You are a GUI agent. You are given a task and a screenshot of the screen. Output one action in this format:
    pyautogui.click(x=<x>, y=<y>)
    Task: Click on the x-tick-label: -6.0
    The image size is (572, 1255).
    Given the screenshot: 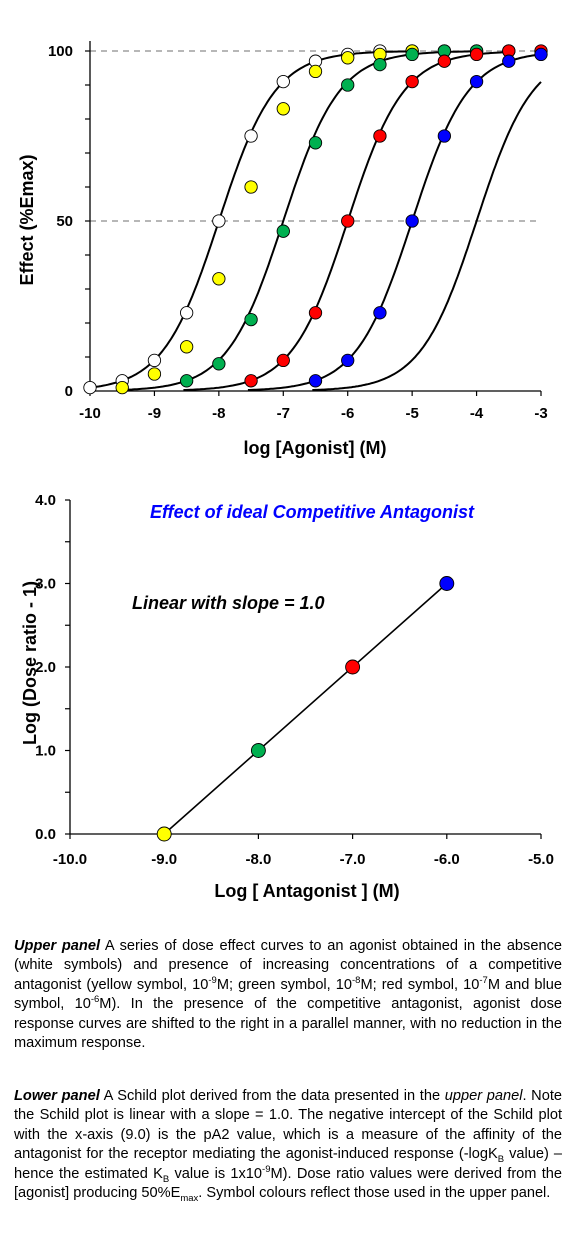 What is the action you would take?
    pyautogui.click(x=447, y=859)
    